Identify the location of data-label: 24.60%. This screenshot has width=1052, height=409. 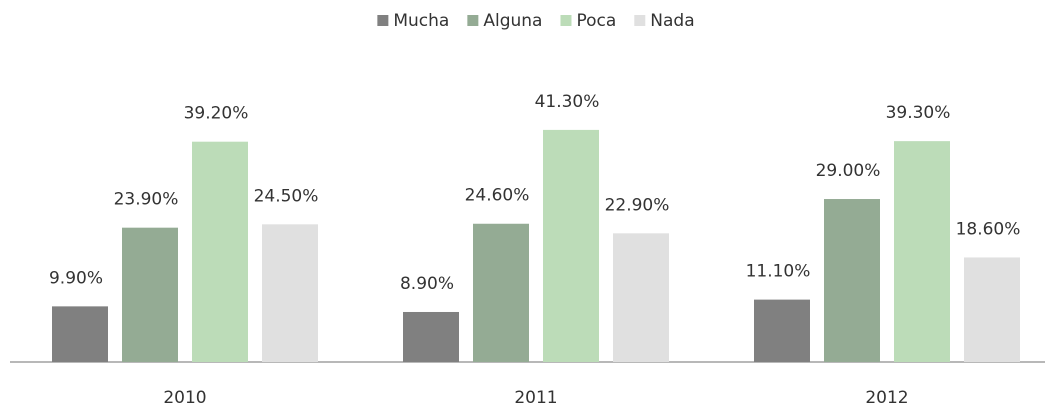
(497, 196).